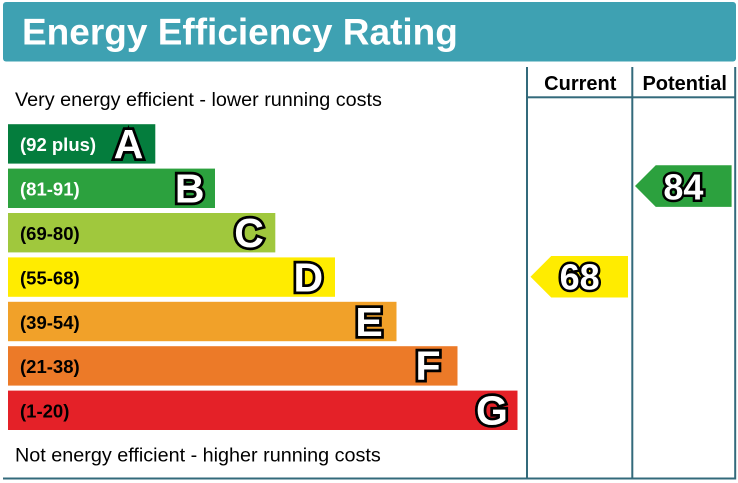  What do you see at coordinates (50, 366) in the screenshot?
I see `svg-text: (21-38)` at bounding box center [50, 366].